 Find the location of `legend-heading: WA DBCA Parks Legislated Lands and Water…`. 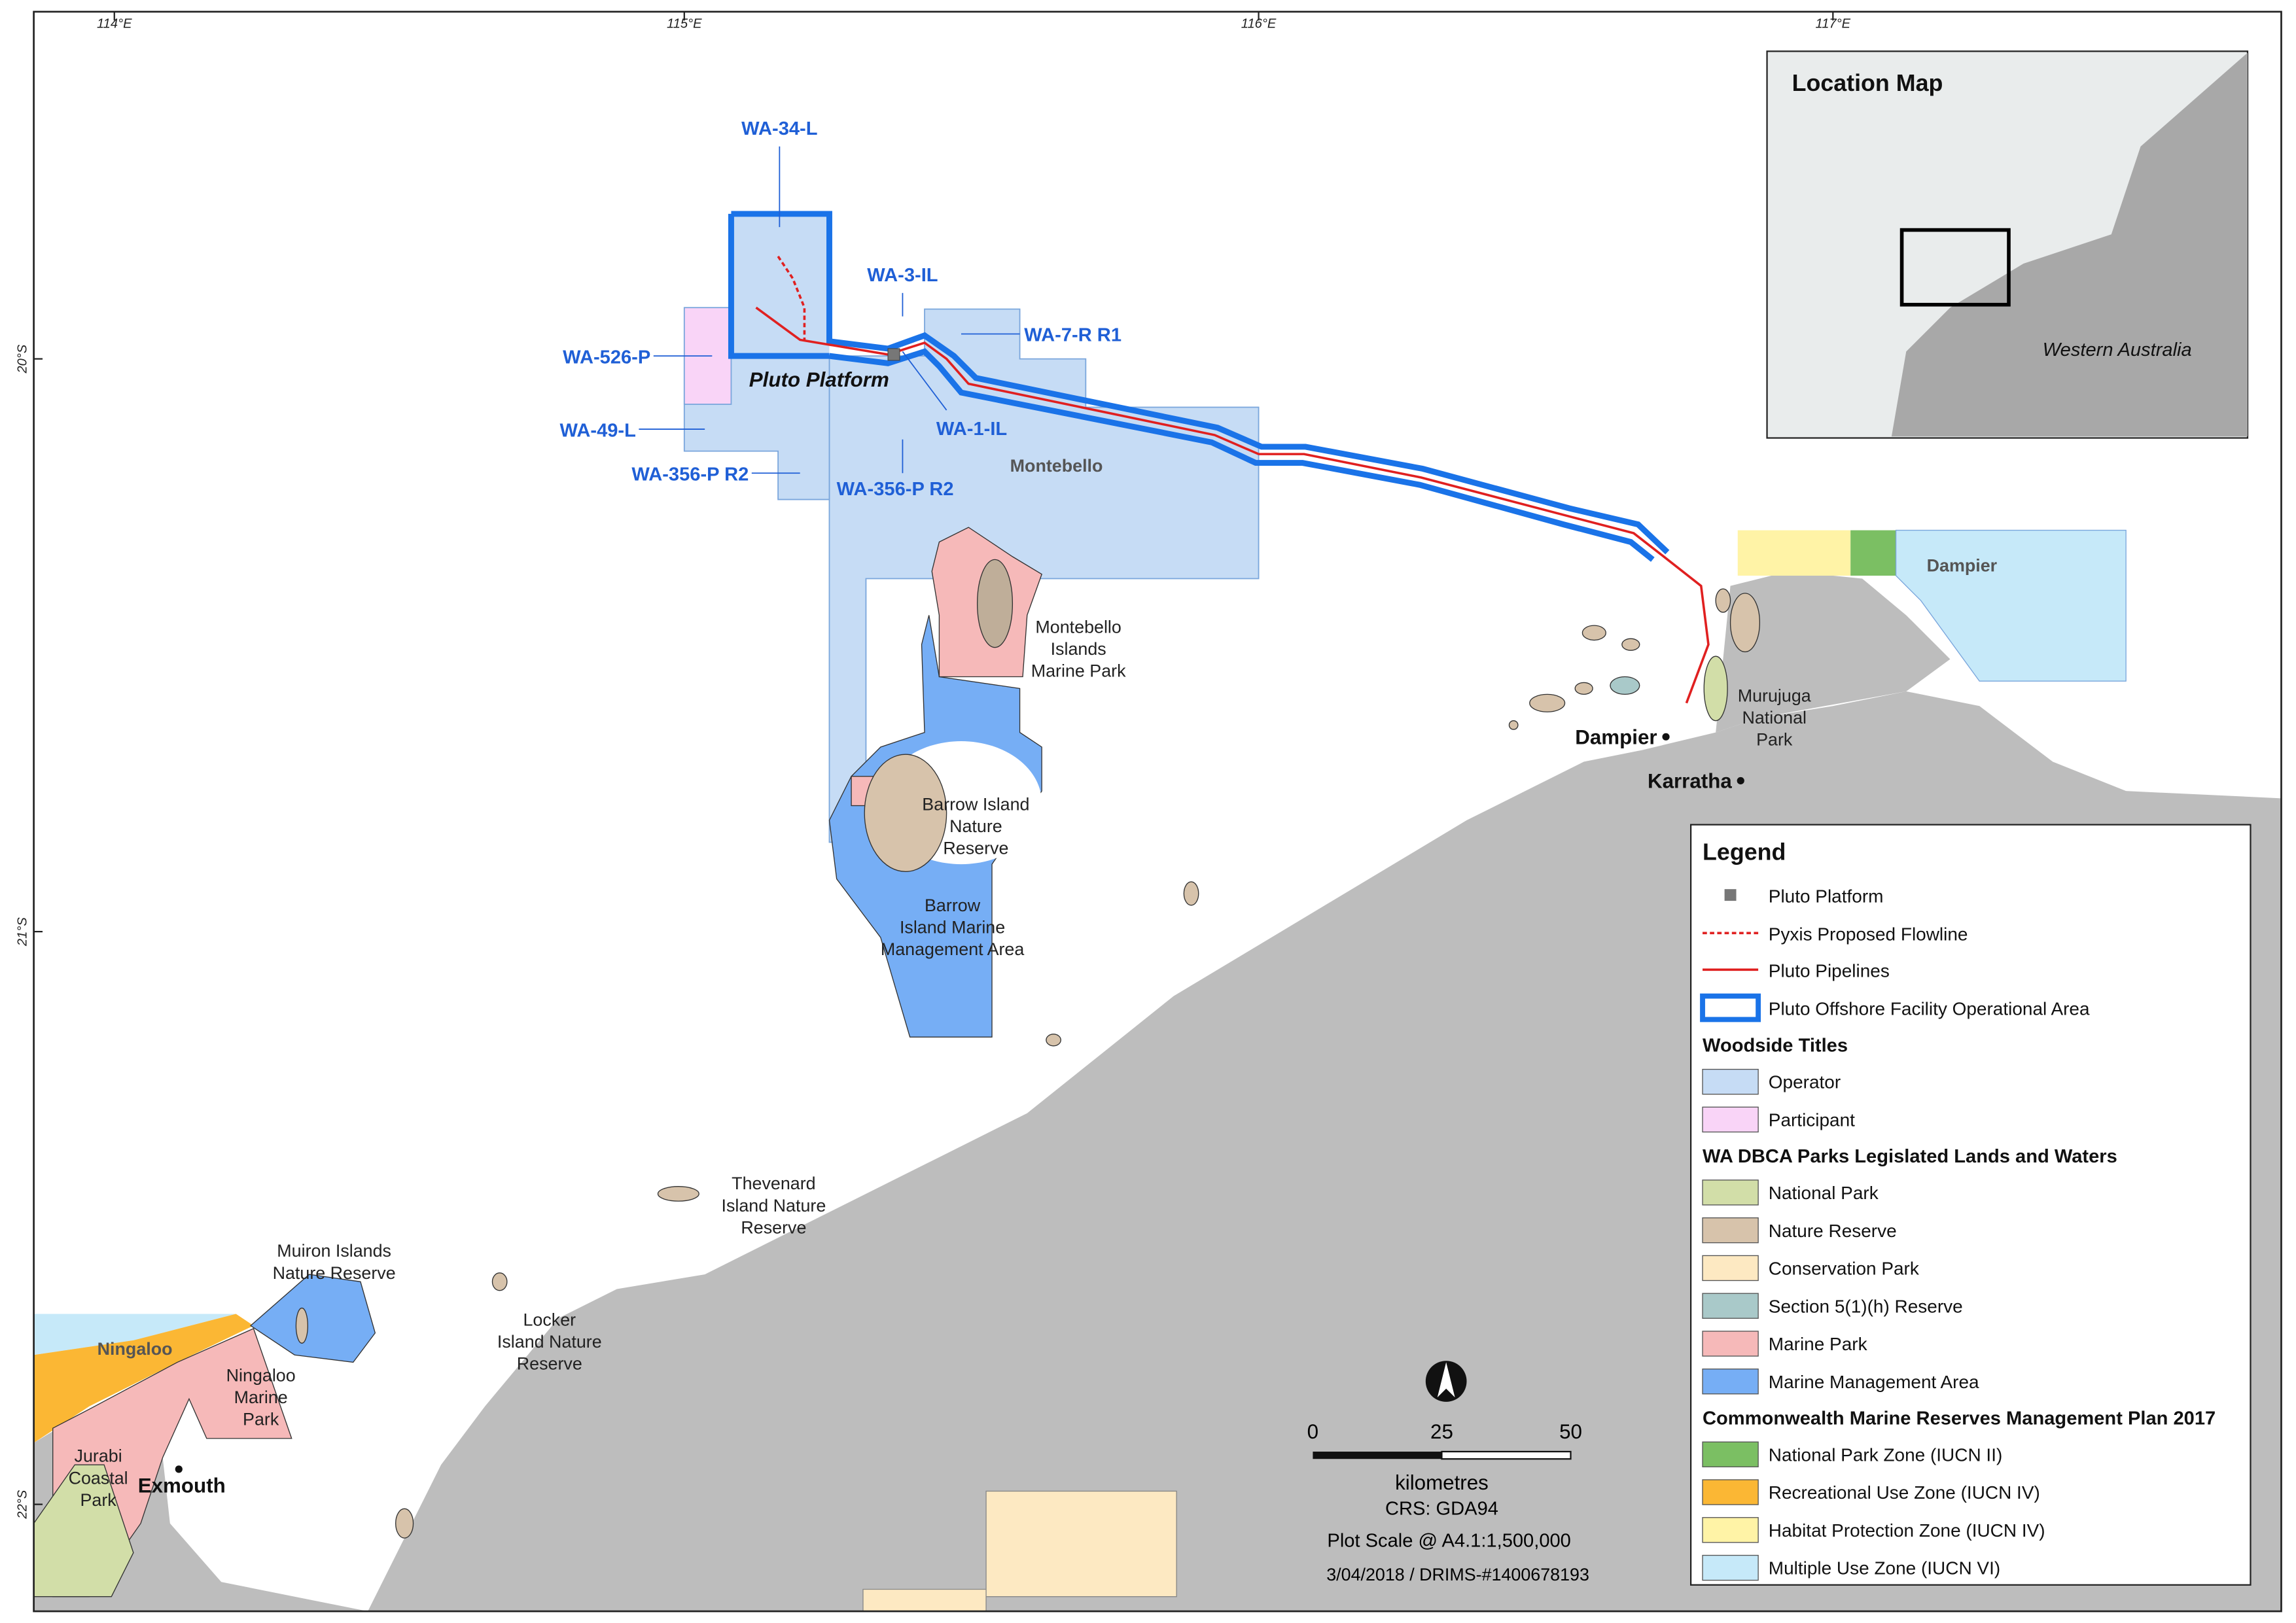

legend-heading: WA DBCA Parks Legislated Lands and Water… is located at coordinates (1910, 1157).